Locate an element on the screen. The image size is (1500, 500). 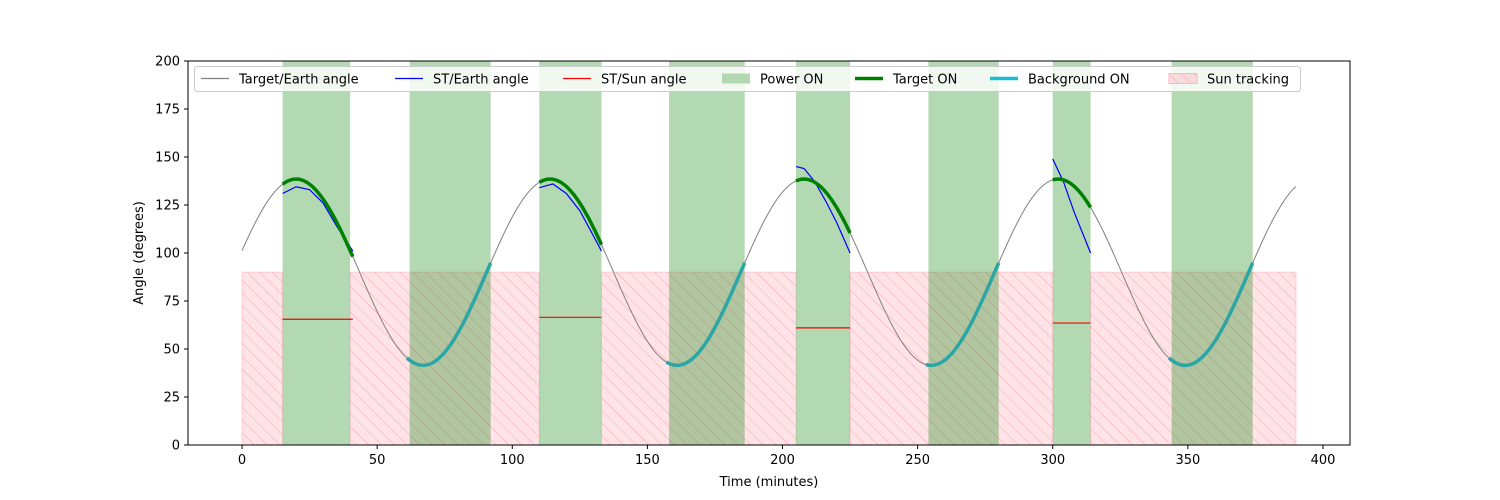
y-tick-label-75: 75 is located at coordinates (171, 302).